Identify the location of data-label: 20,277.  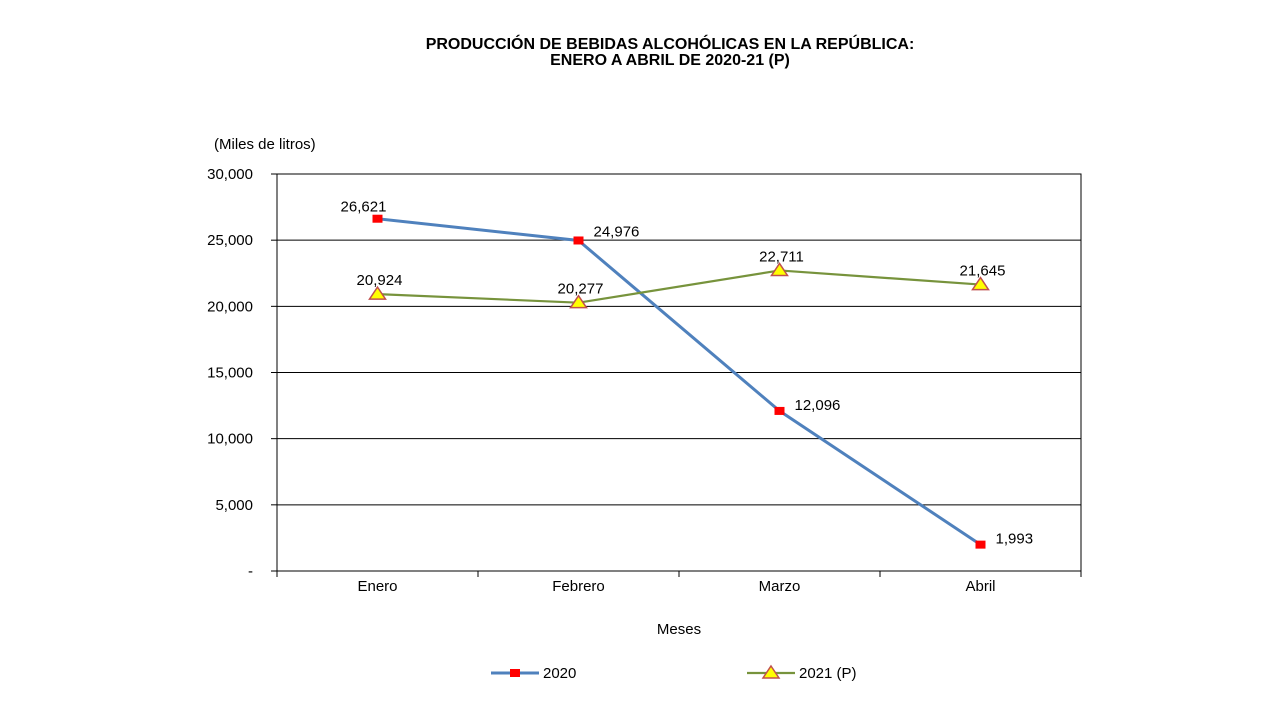
(581, 289).